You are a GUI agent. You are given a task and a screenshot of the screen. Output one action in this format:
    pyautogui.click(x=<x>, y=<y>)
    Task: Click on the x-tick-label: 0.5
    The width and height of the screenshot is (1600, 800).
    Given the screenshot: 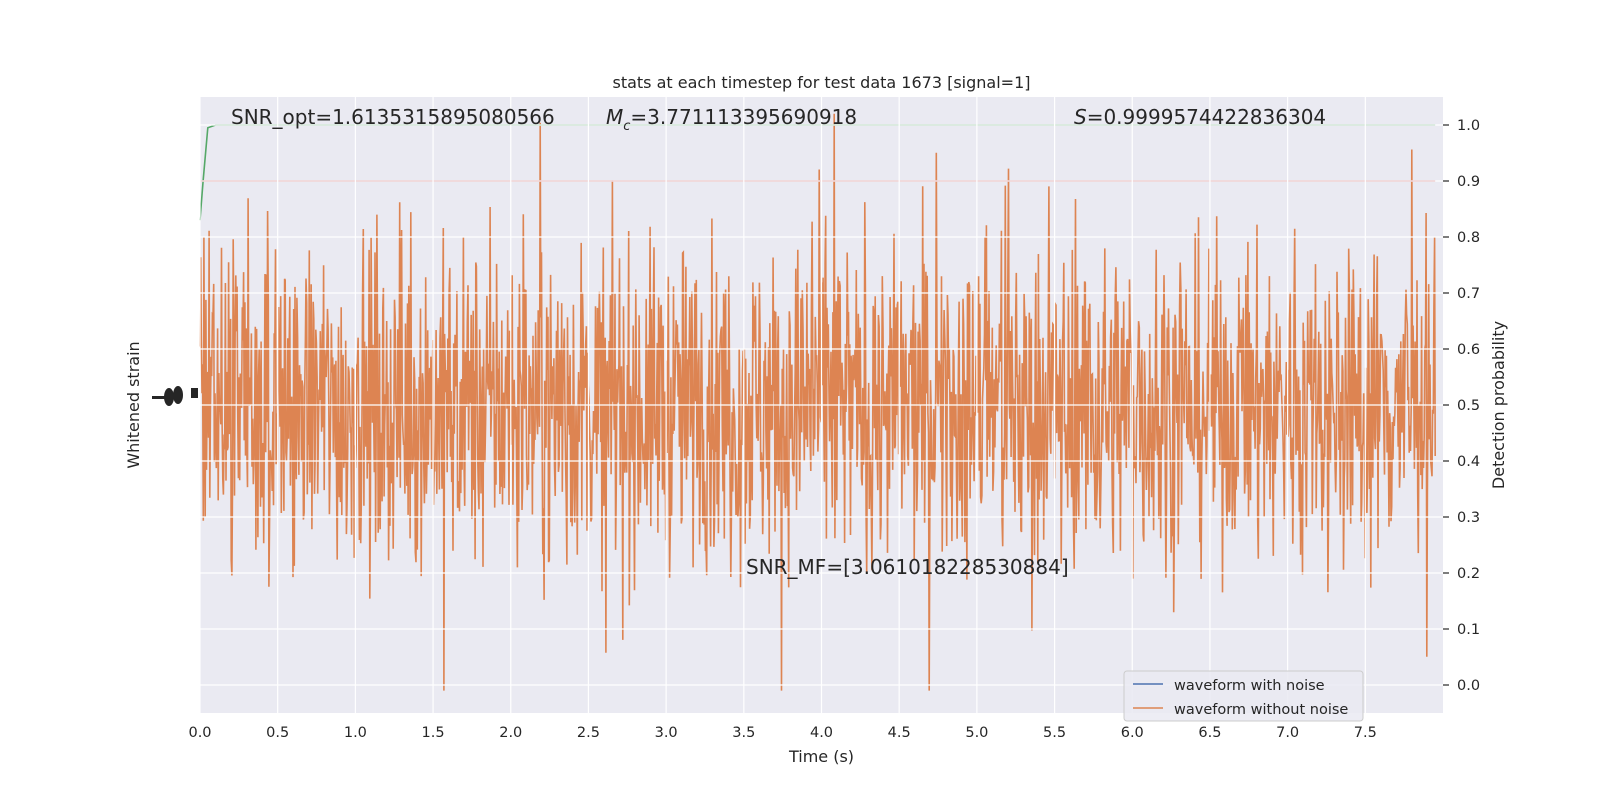 What is the action you would take?
    pyautogui.click(x=277, y=733)
    